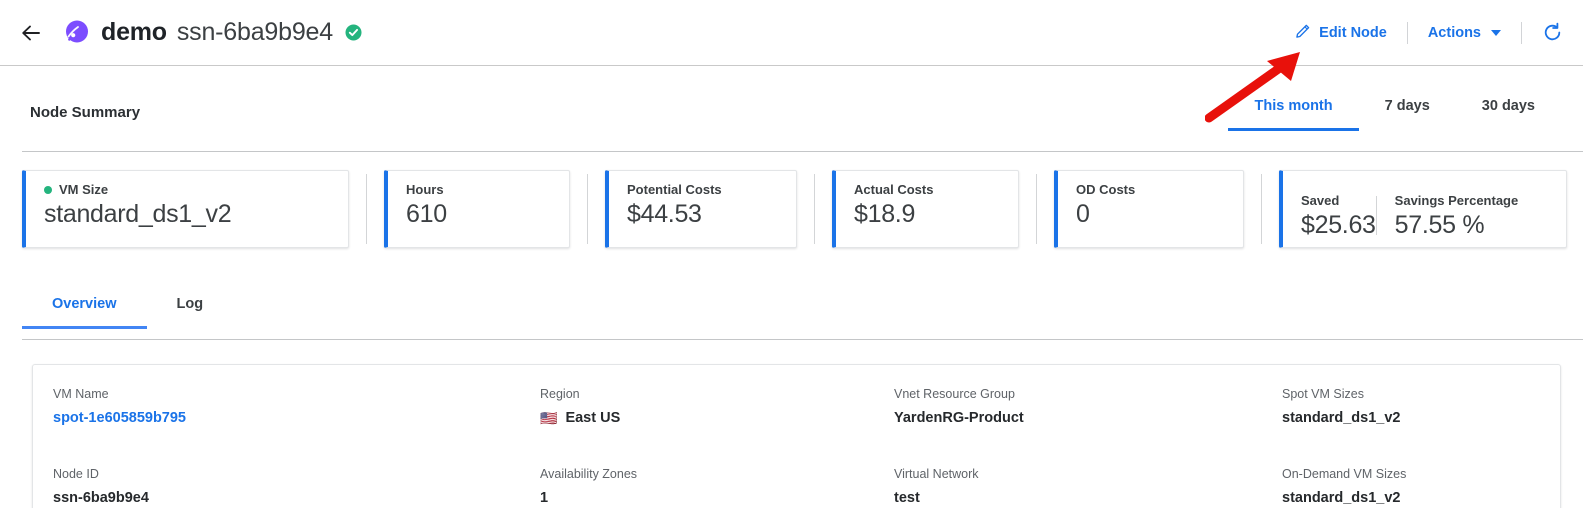 The image size is (1583, 508). Describe the element at coordinates (84, 312) in the screenshot. I see `tab-overview: Overview` at that location.